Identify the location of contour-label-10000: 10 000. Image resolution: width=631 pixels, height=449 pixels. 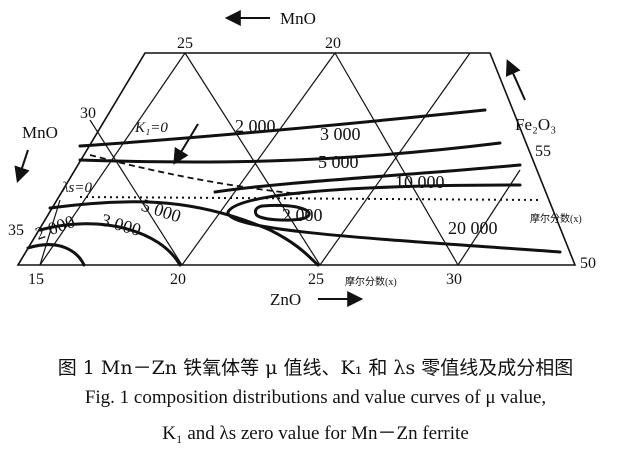
(420, 182).